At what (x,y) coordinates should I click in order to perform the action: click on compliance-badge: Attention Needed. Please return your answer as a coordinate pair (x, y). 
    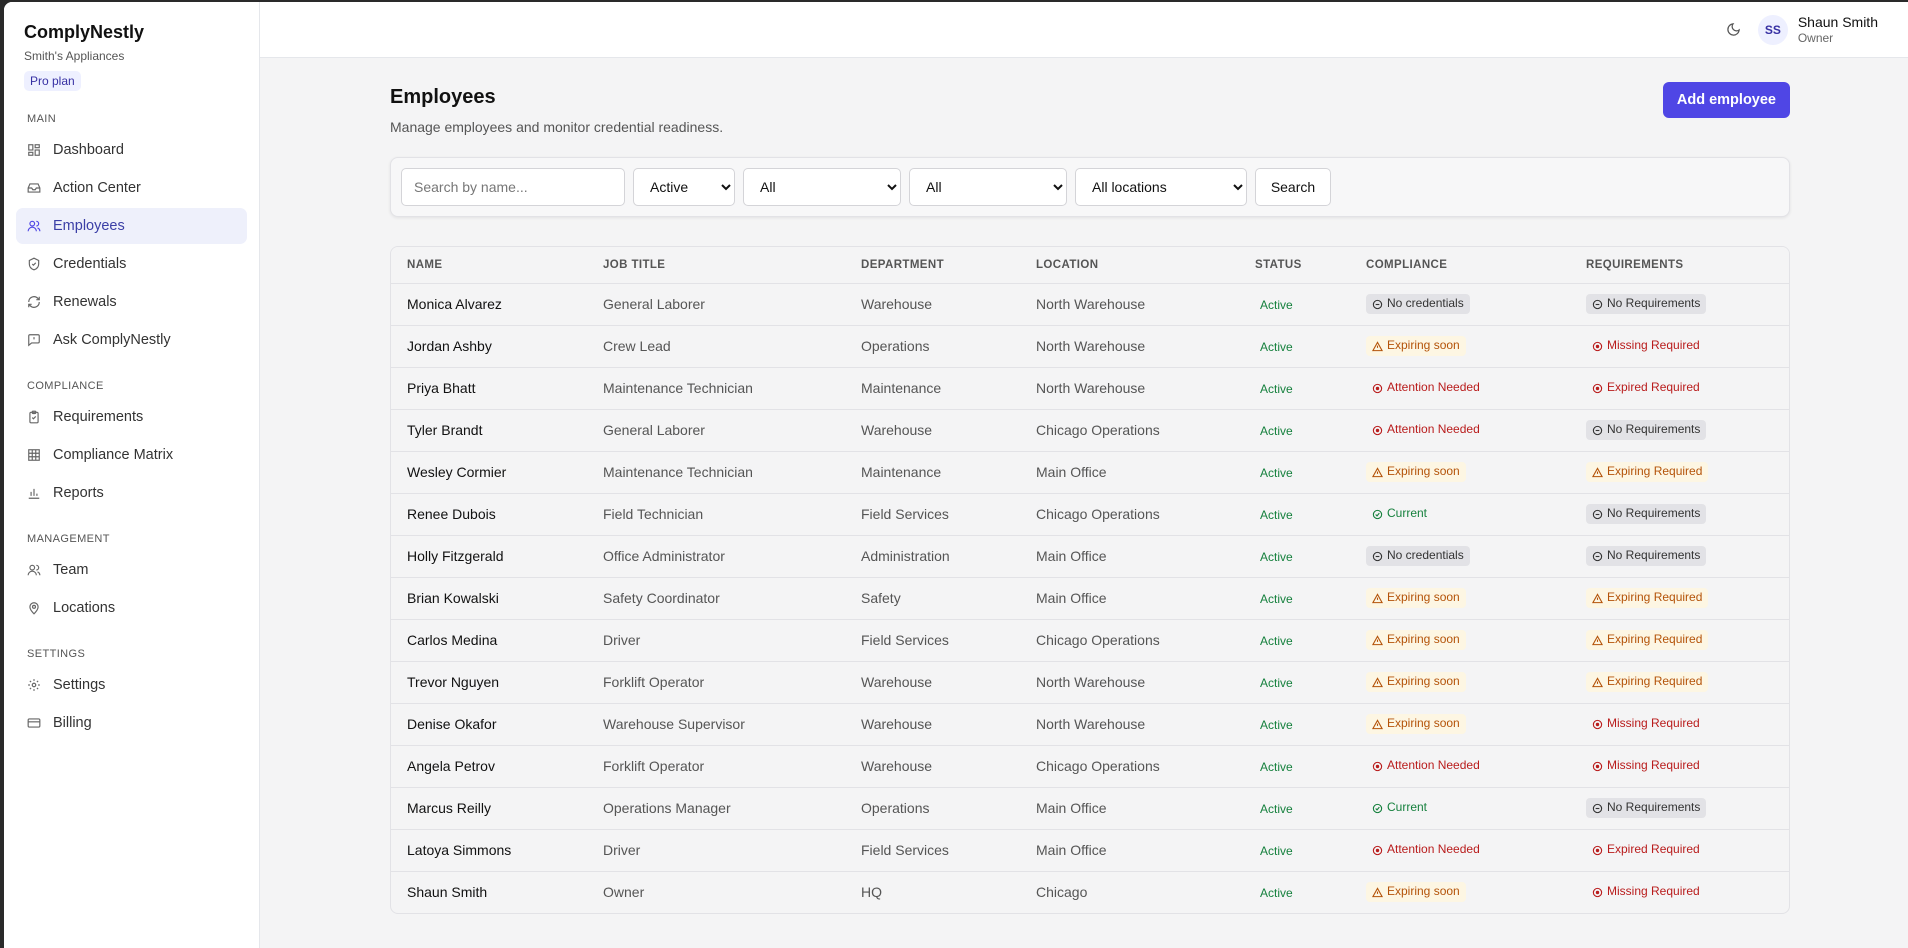
    Looking at the image, I should click on (1426, 388).